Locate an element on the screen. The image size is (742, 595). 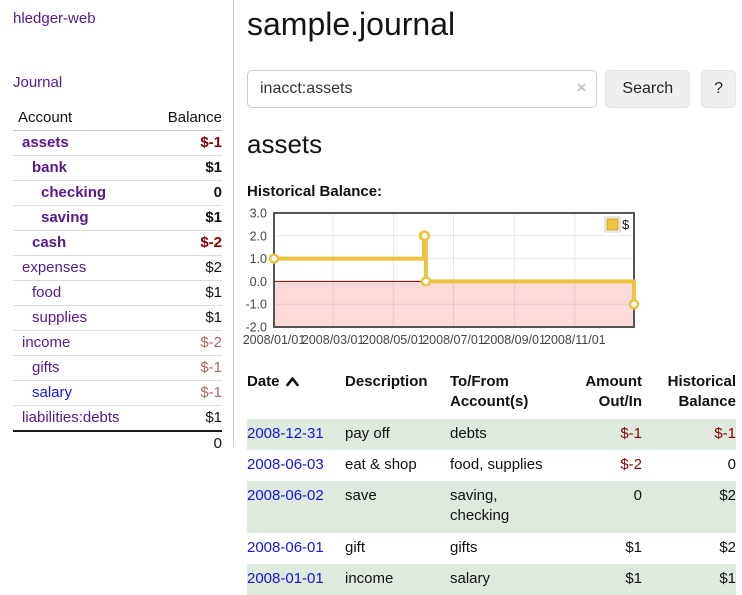
transaction-date-link: 2008-06-01 is located at coordinates (285, 547).